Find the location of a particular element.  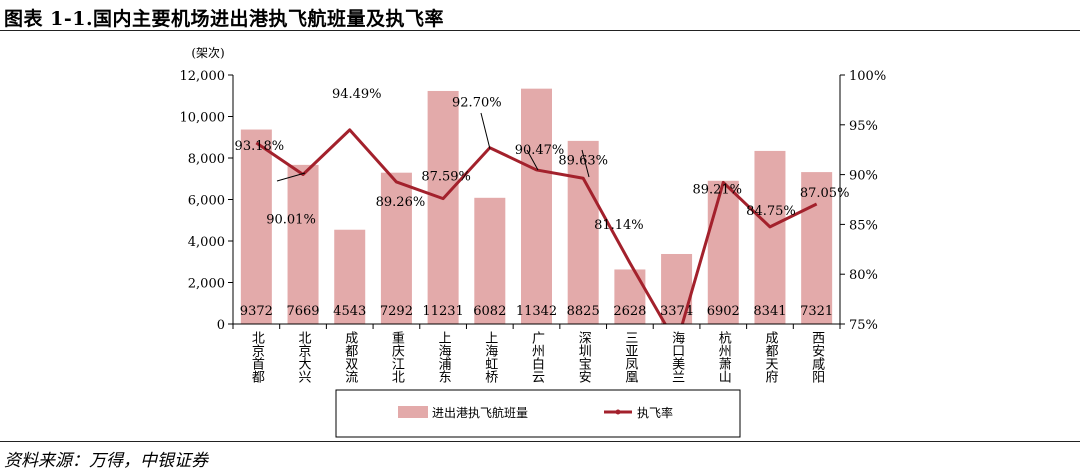

rate-label-8: 89.63% is located at coordinates (583, 160).